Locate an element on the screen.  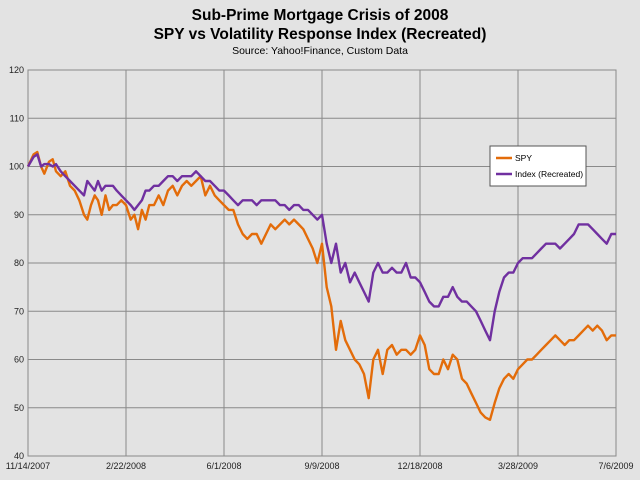
y-tick-label: 120 is located at coordinates (16, 70).